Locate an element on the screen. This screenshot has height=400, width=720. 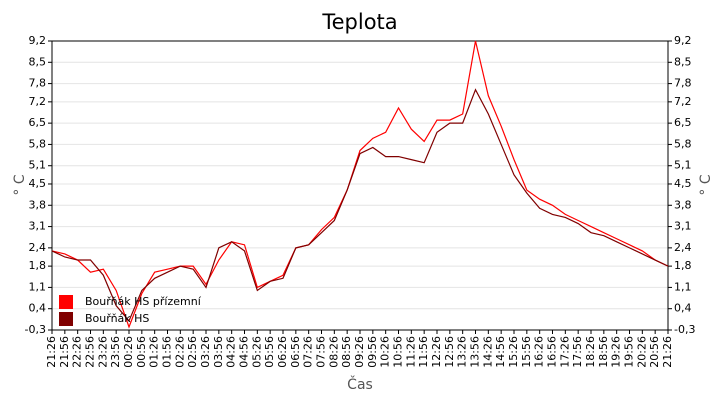
chart-title: Teplota is located at coordinates (359, 22).